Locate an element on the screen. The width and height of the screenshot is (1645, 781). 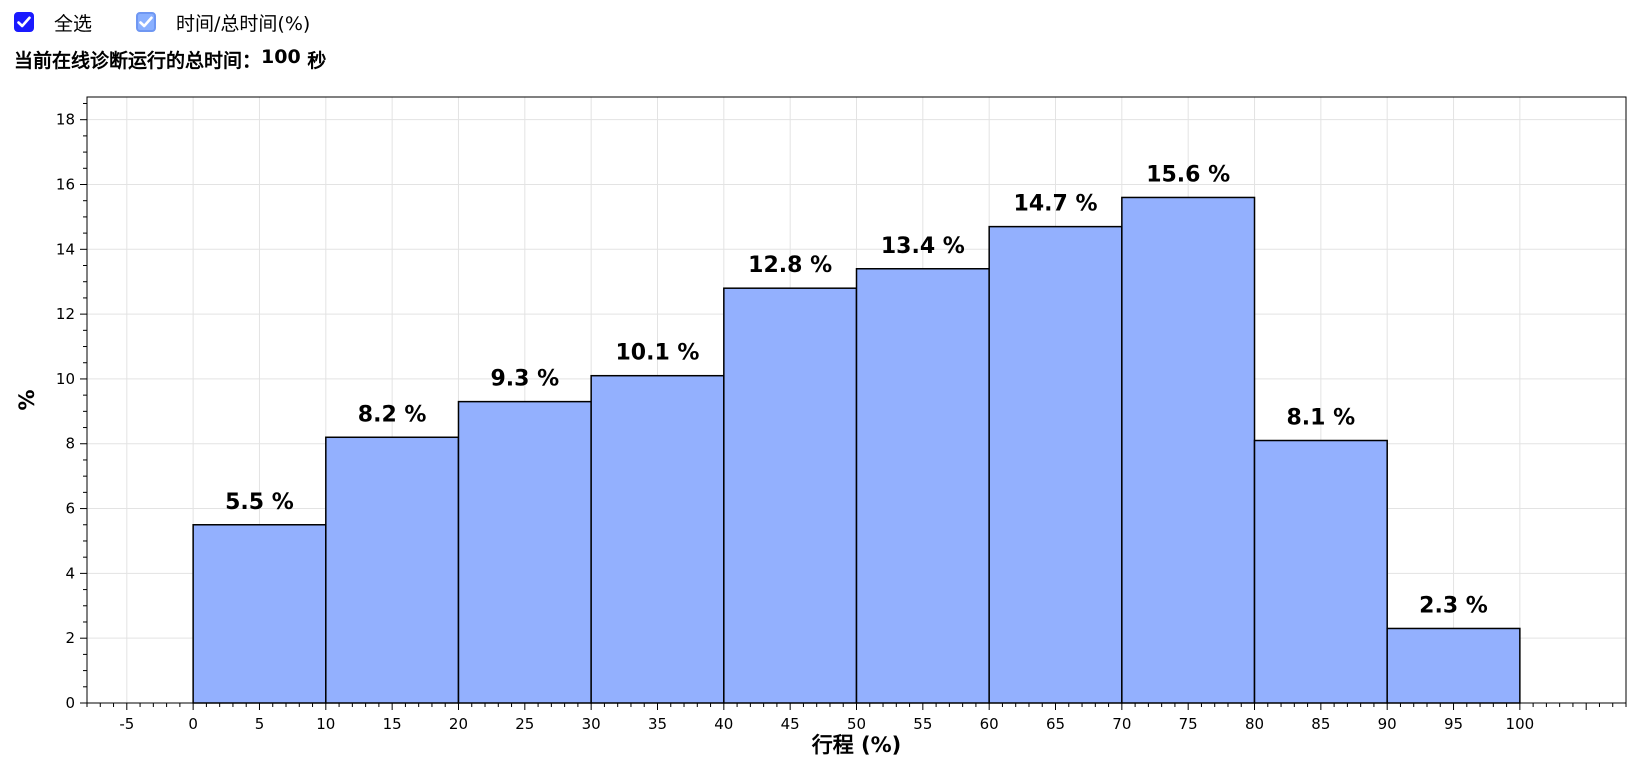
bar-value-label: 5.5 % is located at coordinates (259, 502).